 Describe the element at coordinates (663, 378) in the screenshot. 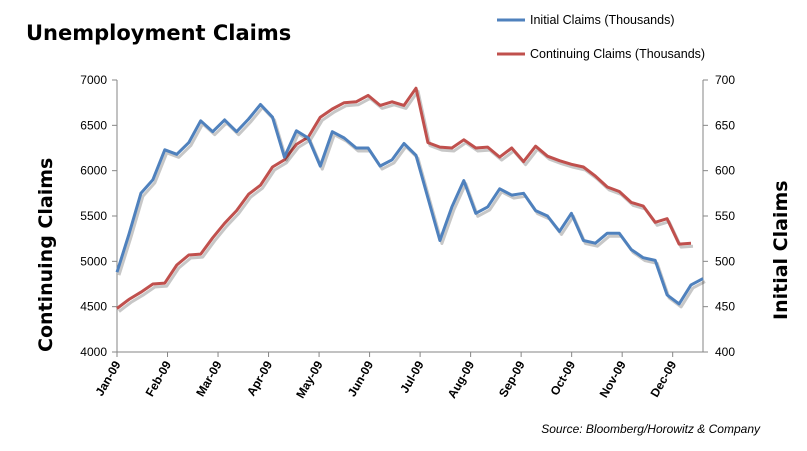

I see `x-tick-label: Dec-09` at that location.